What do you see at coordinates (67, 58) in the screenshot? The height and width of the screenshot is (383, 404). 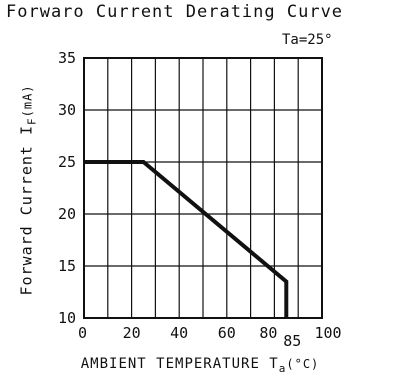 I see `y-tick-label: 35` at bounding box center [67, 58].